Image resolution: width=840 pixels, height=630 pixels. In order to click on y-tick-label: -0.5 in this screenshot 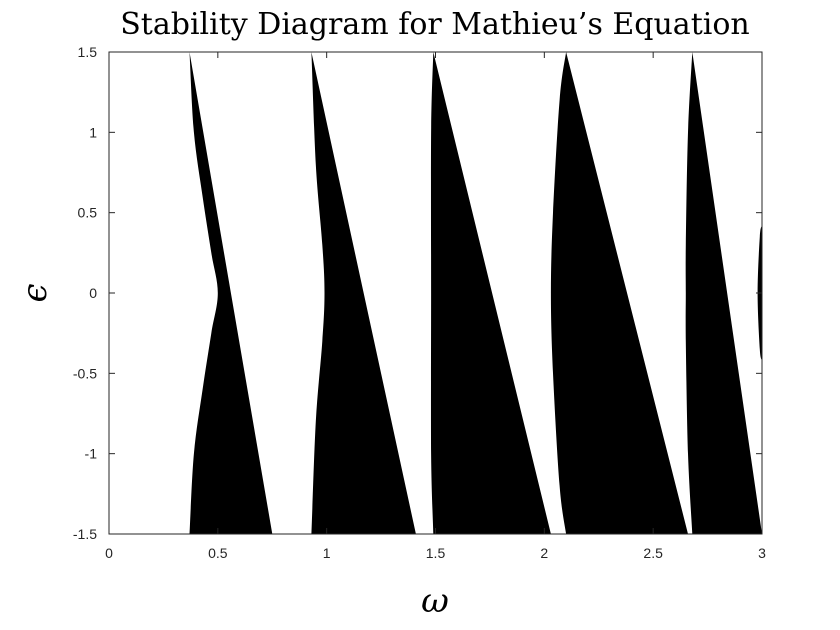, I will do `click(85, 373)`.